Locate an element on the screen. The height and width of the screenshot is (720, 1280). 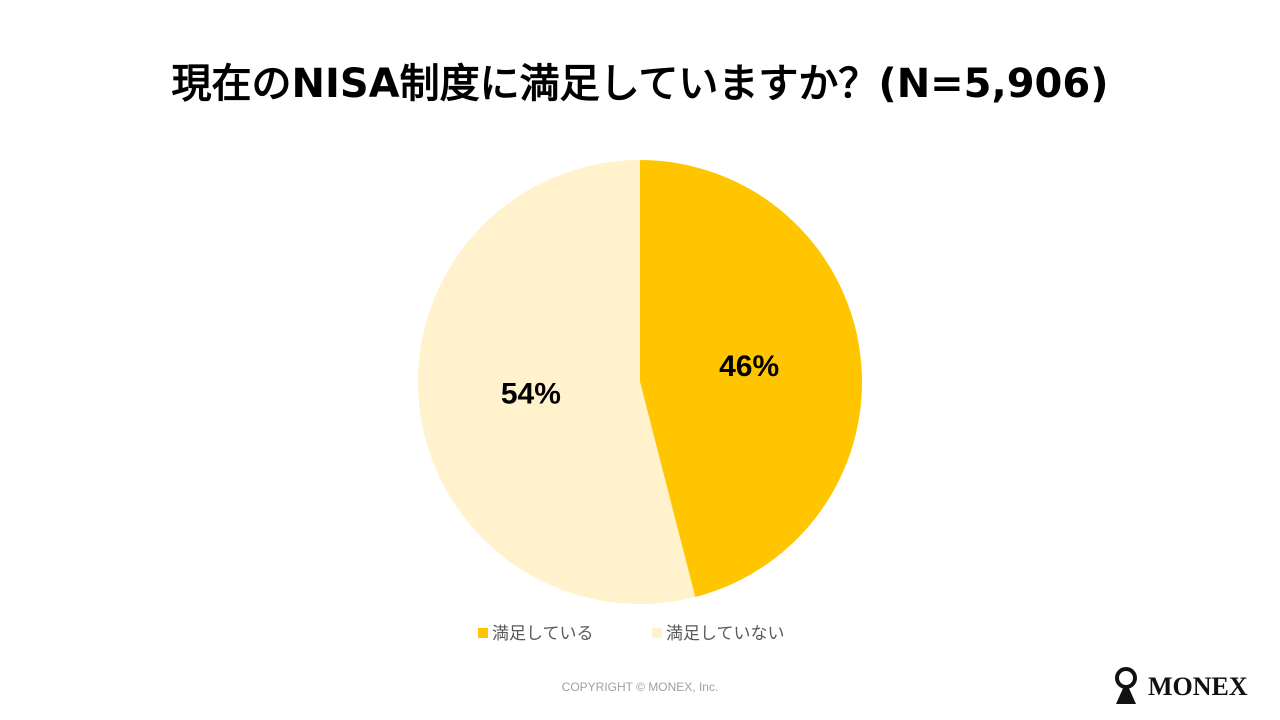
legend-label: 満足している is located at coordinates (543, 634).